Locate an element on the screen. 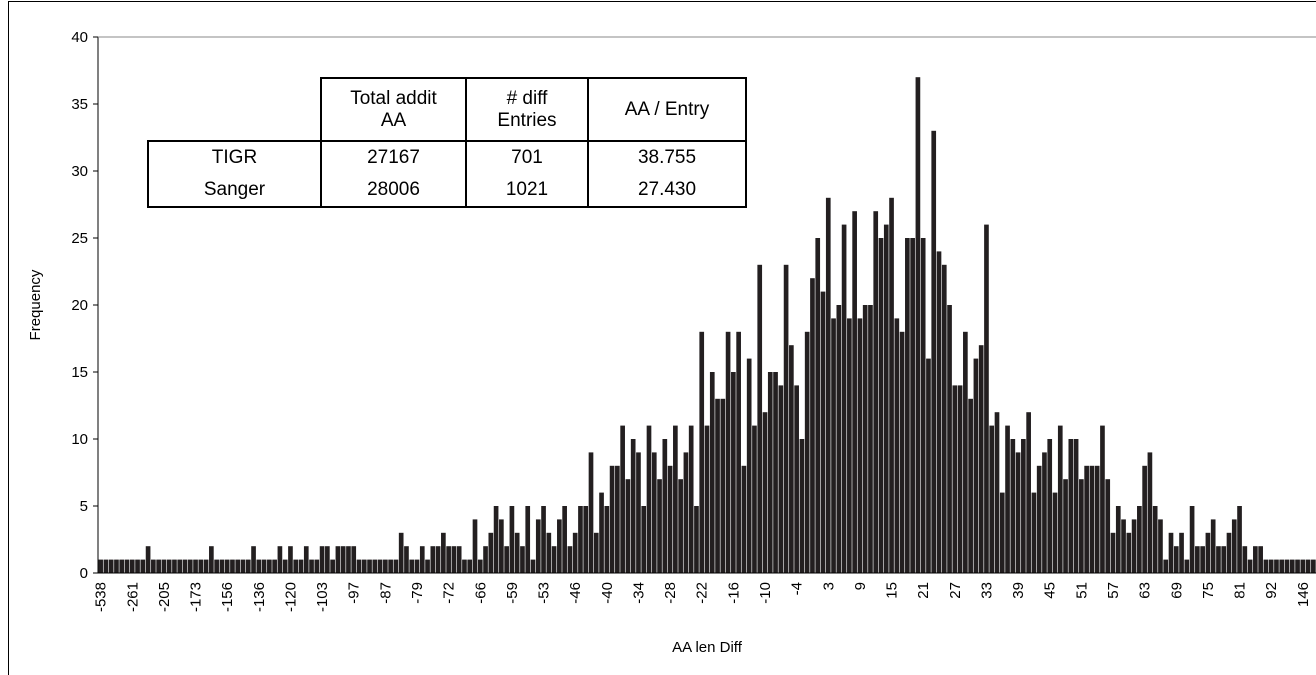 The height and width of the screenshot is (675, 1316). x-tick-label: -22 is located at coordinates (702, 593).